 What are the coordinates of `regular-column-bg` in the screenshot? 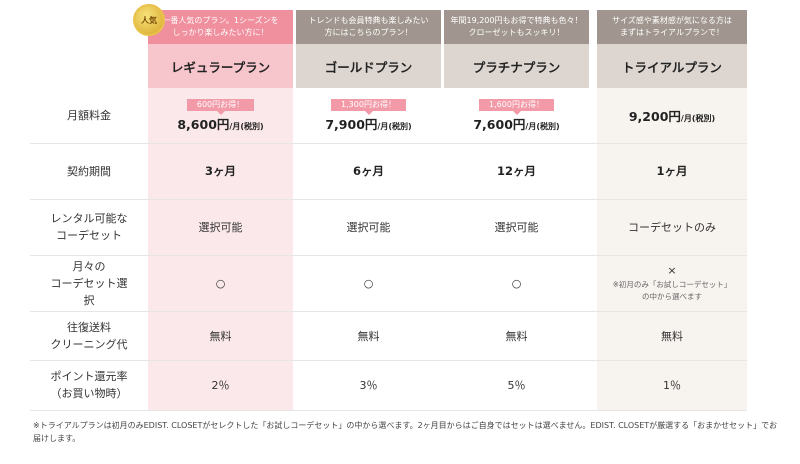 It's located at (220, 249).